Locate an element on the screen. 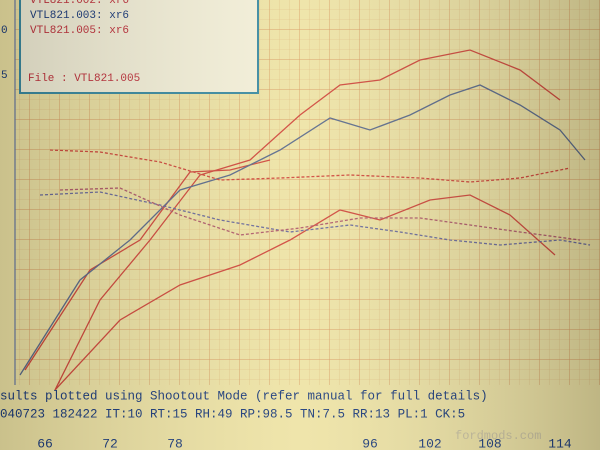 This screenshot has width=600, height=450. file-label: File : VTL821.005 is located at coordinates (84, 79).